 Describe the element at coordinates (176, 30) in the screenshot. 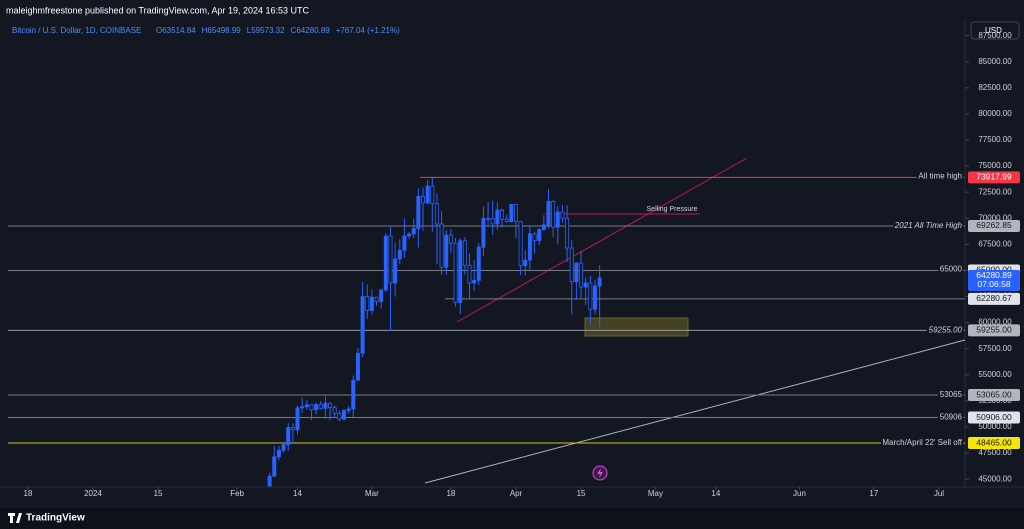

I see `ohlc-value: O63514.84` at that location.